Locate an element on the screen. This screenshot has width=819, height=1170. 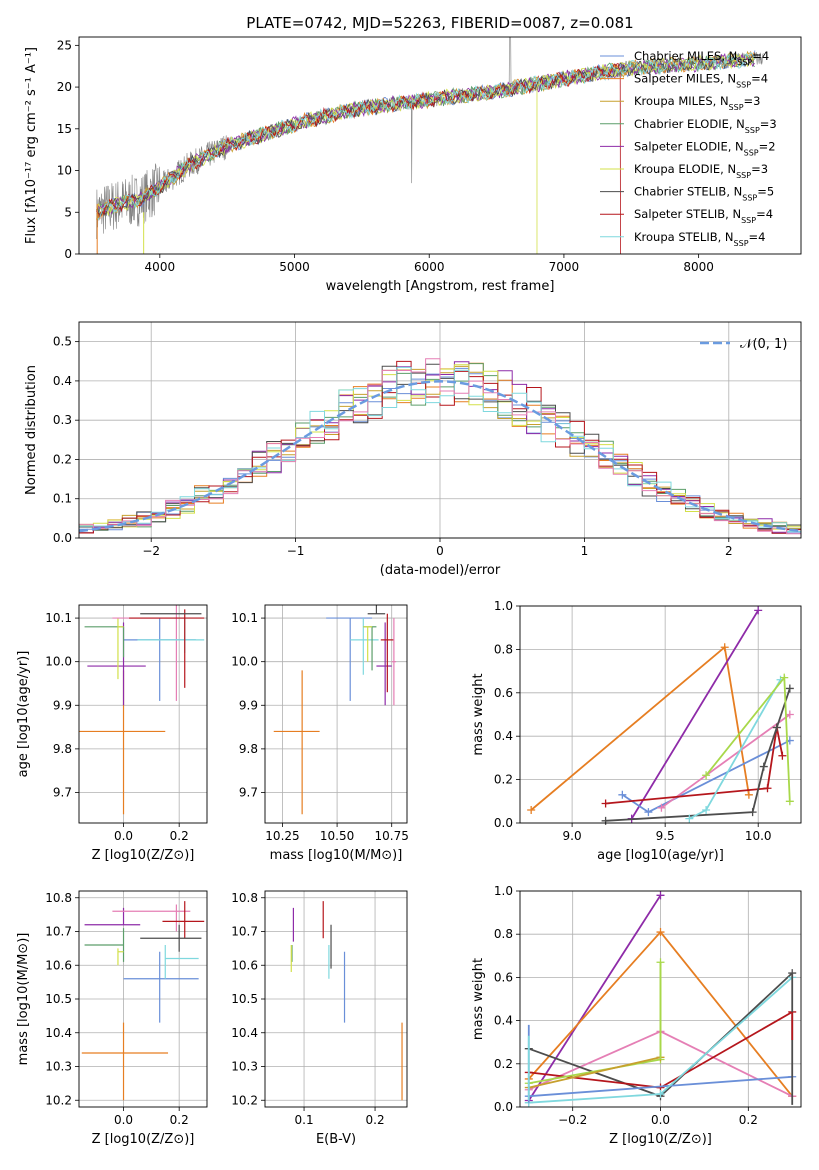
legend-entry: 𝒩(0, 1) is located at coordinates (763, 344).